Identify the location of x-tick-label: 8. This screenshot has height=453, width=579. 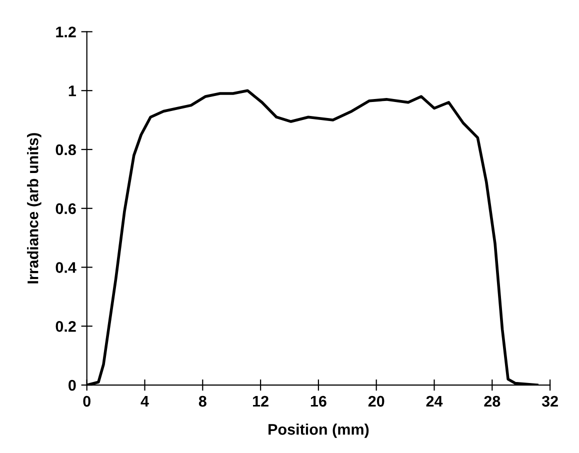
(202, 401).